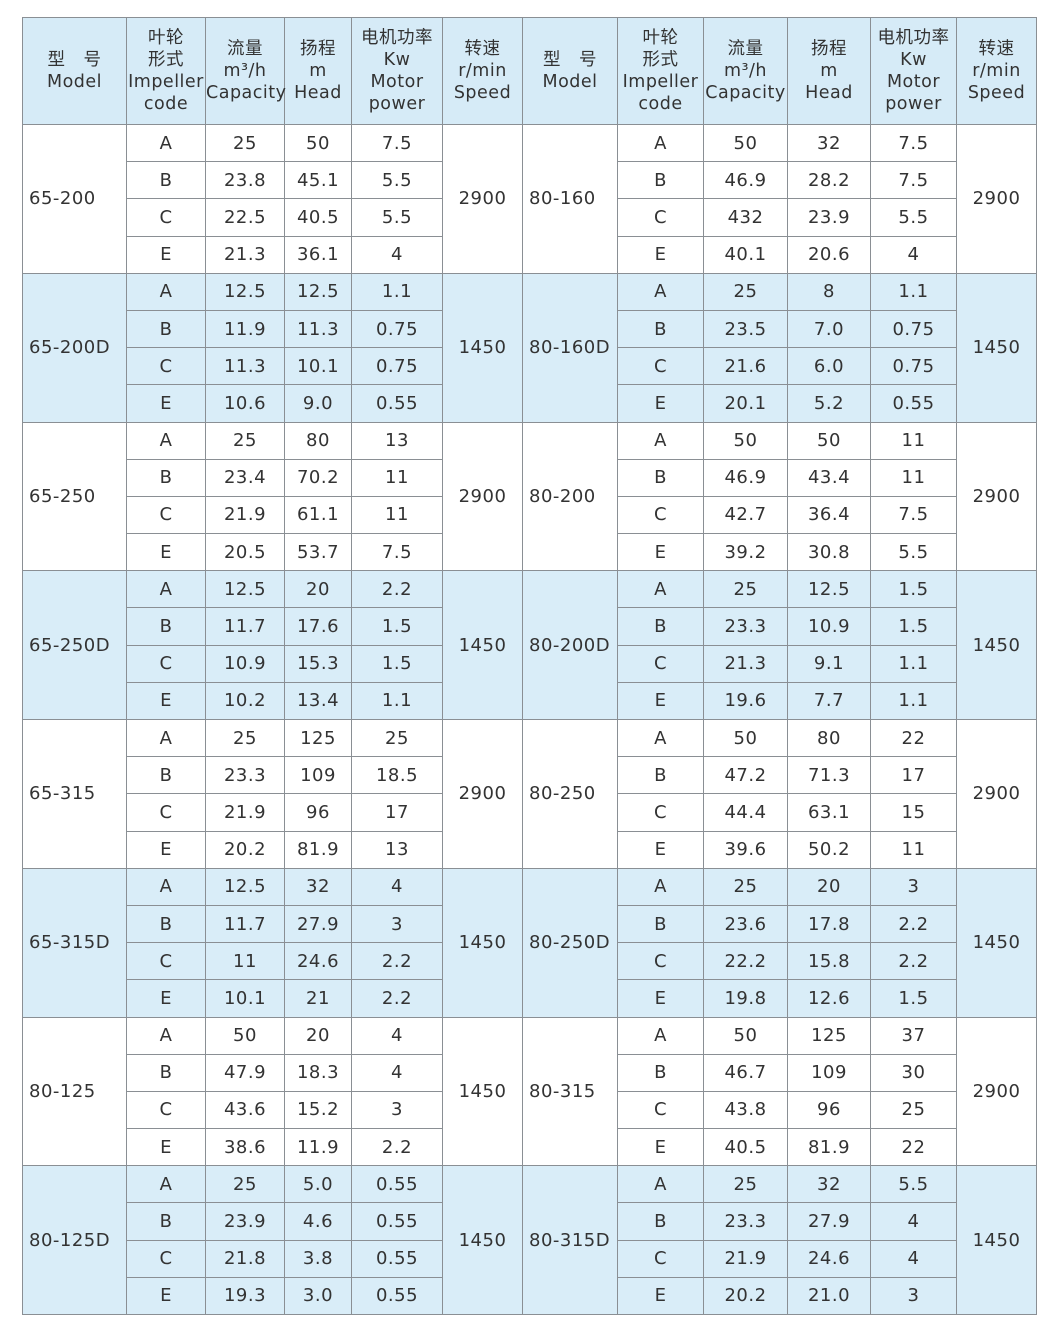  What do you see at coordinates (245, 1296) in the screenshot?
I see `capacity-cell: 19.3` at bounding box center [245, 1296].